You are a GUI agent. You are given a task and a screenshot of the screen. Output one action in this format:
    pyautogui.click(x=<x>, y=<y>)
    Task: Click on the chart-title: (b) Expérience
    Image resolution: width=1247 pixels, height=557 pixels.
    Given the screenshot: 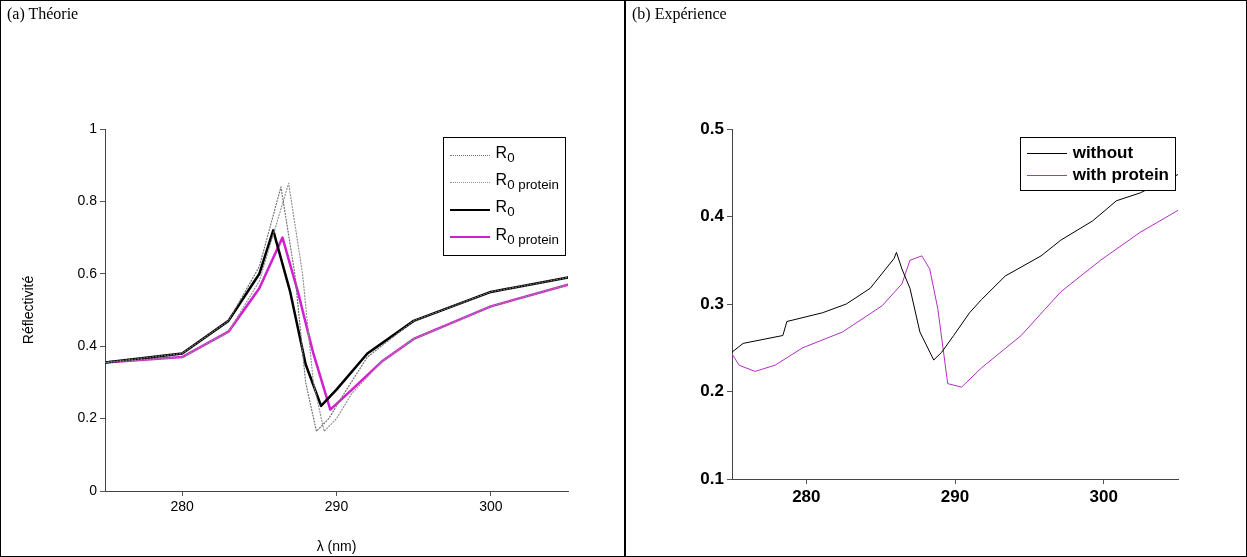 What is the action you would take?
    pyautogui.click(x=679, y=14)
    